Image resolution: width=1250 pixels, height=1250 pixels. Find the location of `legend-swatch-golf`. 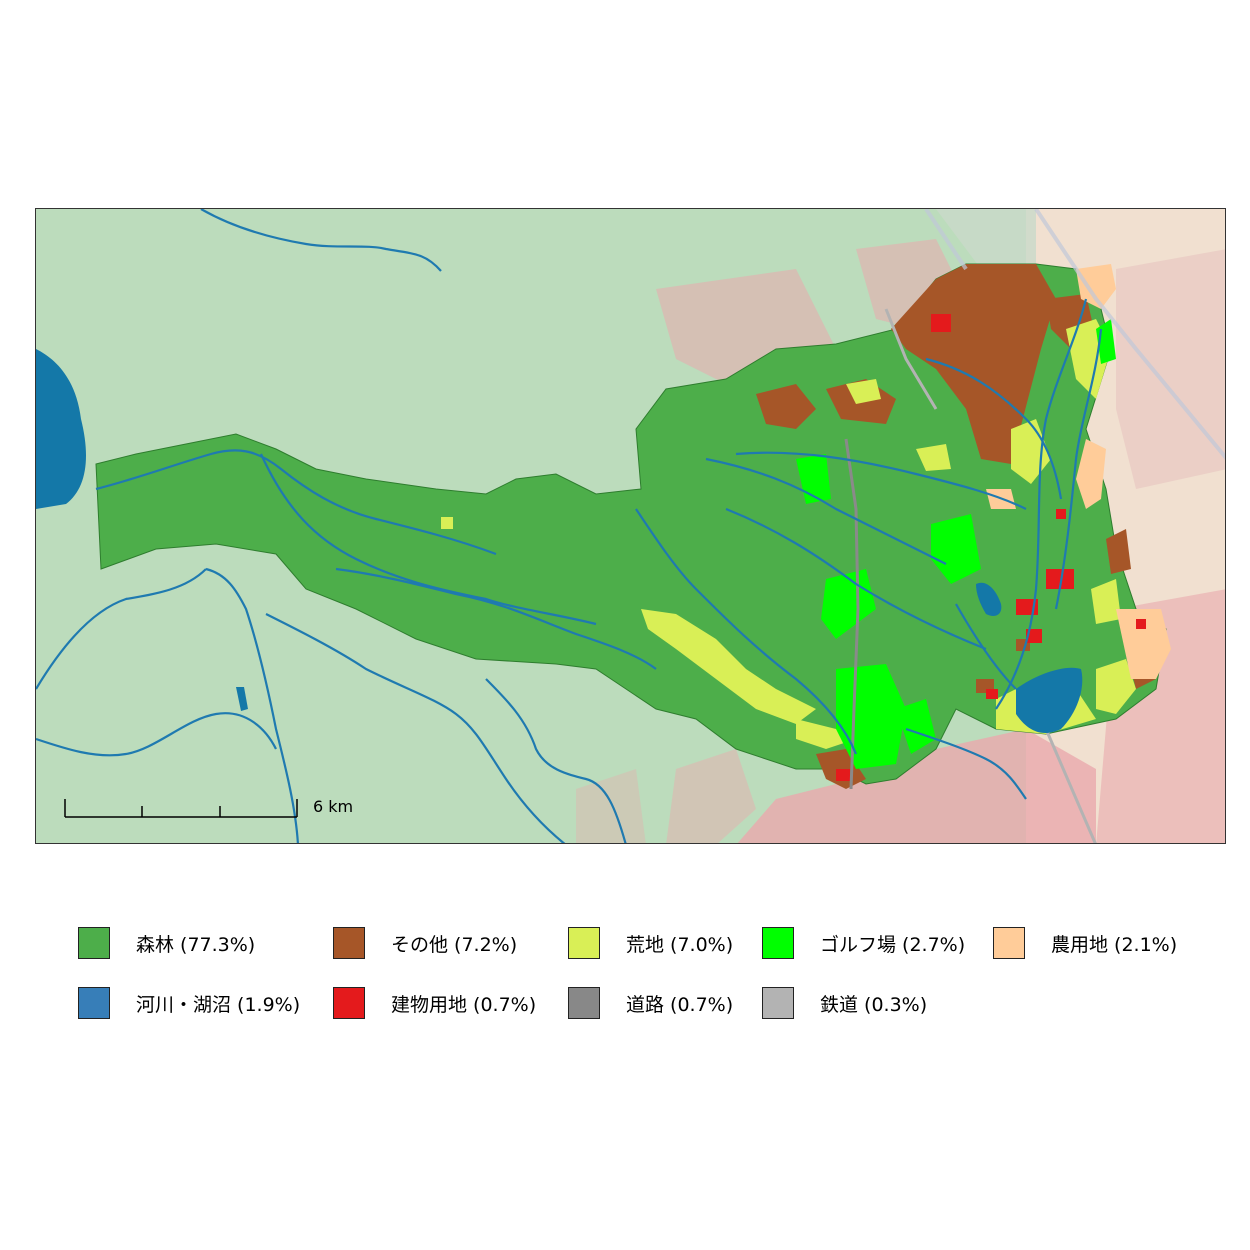

legend-swatch-golf is located at coordinates (778, 943).